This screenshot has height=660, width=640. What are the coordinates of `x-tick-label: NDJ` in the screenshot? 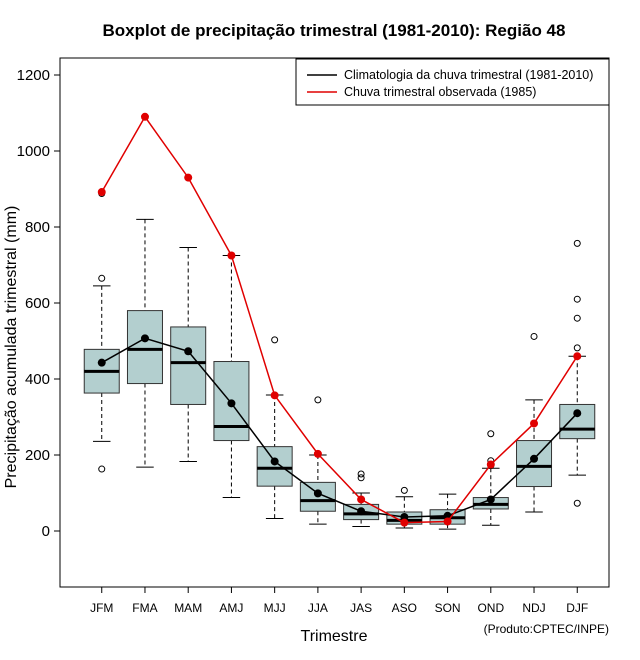 It's located at (533, 608).